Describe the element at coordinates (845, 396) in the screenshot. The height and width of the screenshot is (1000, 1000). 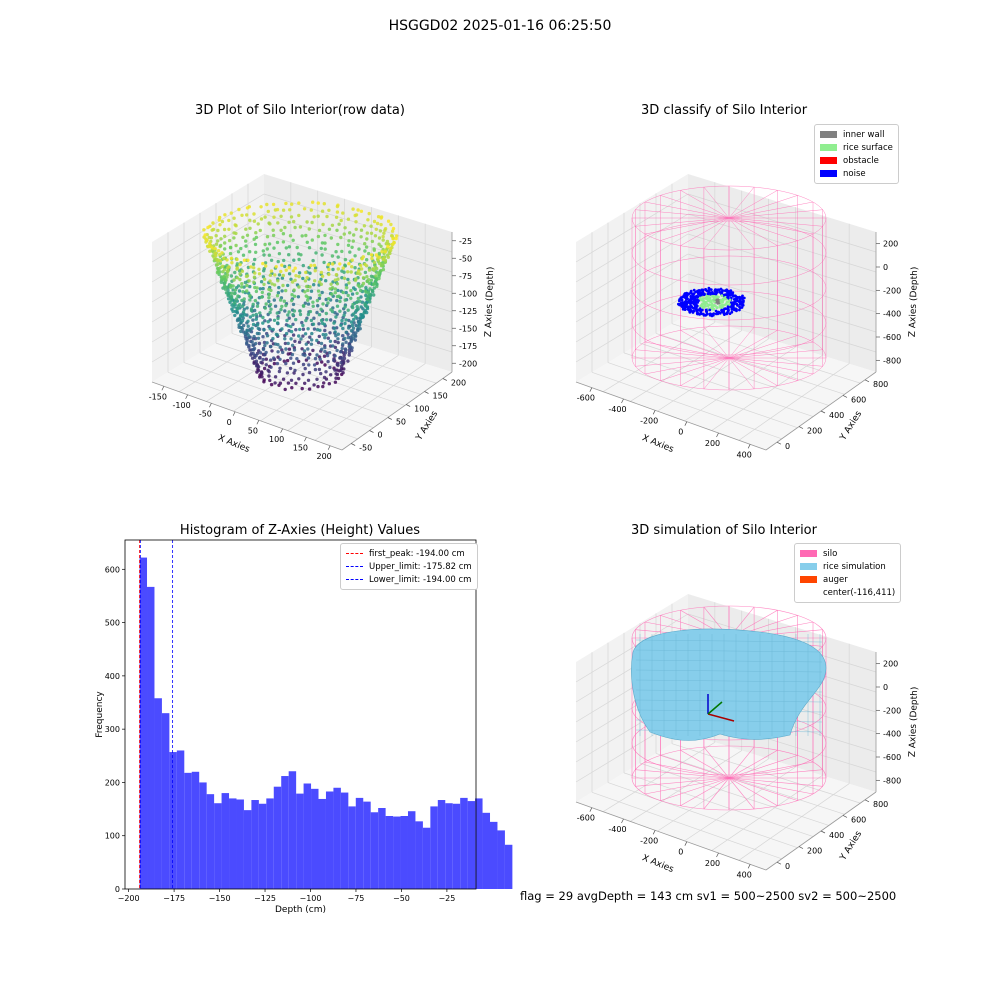
I see `y-tick` at that location.